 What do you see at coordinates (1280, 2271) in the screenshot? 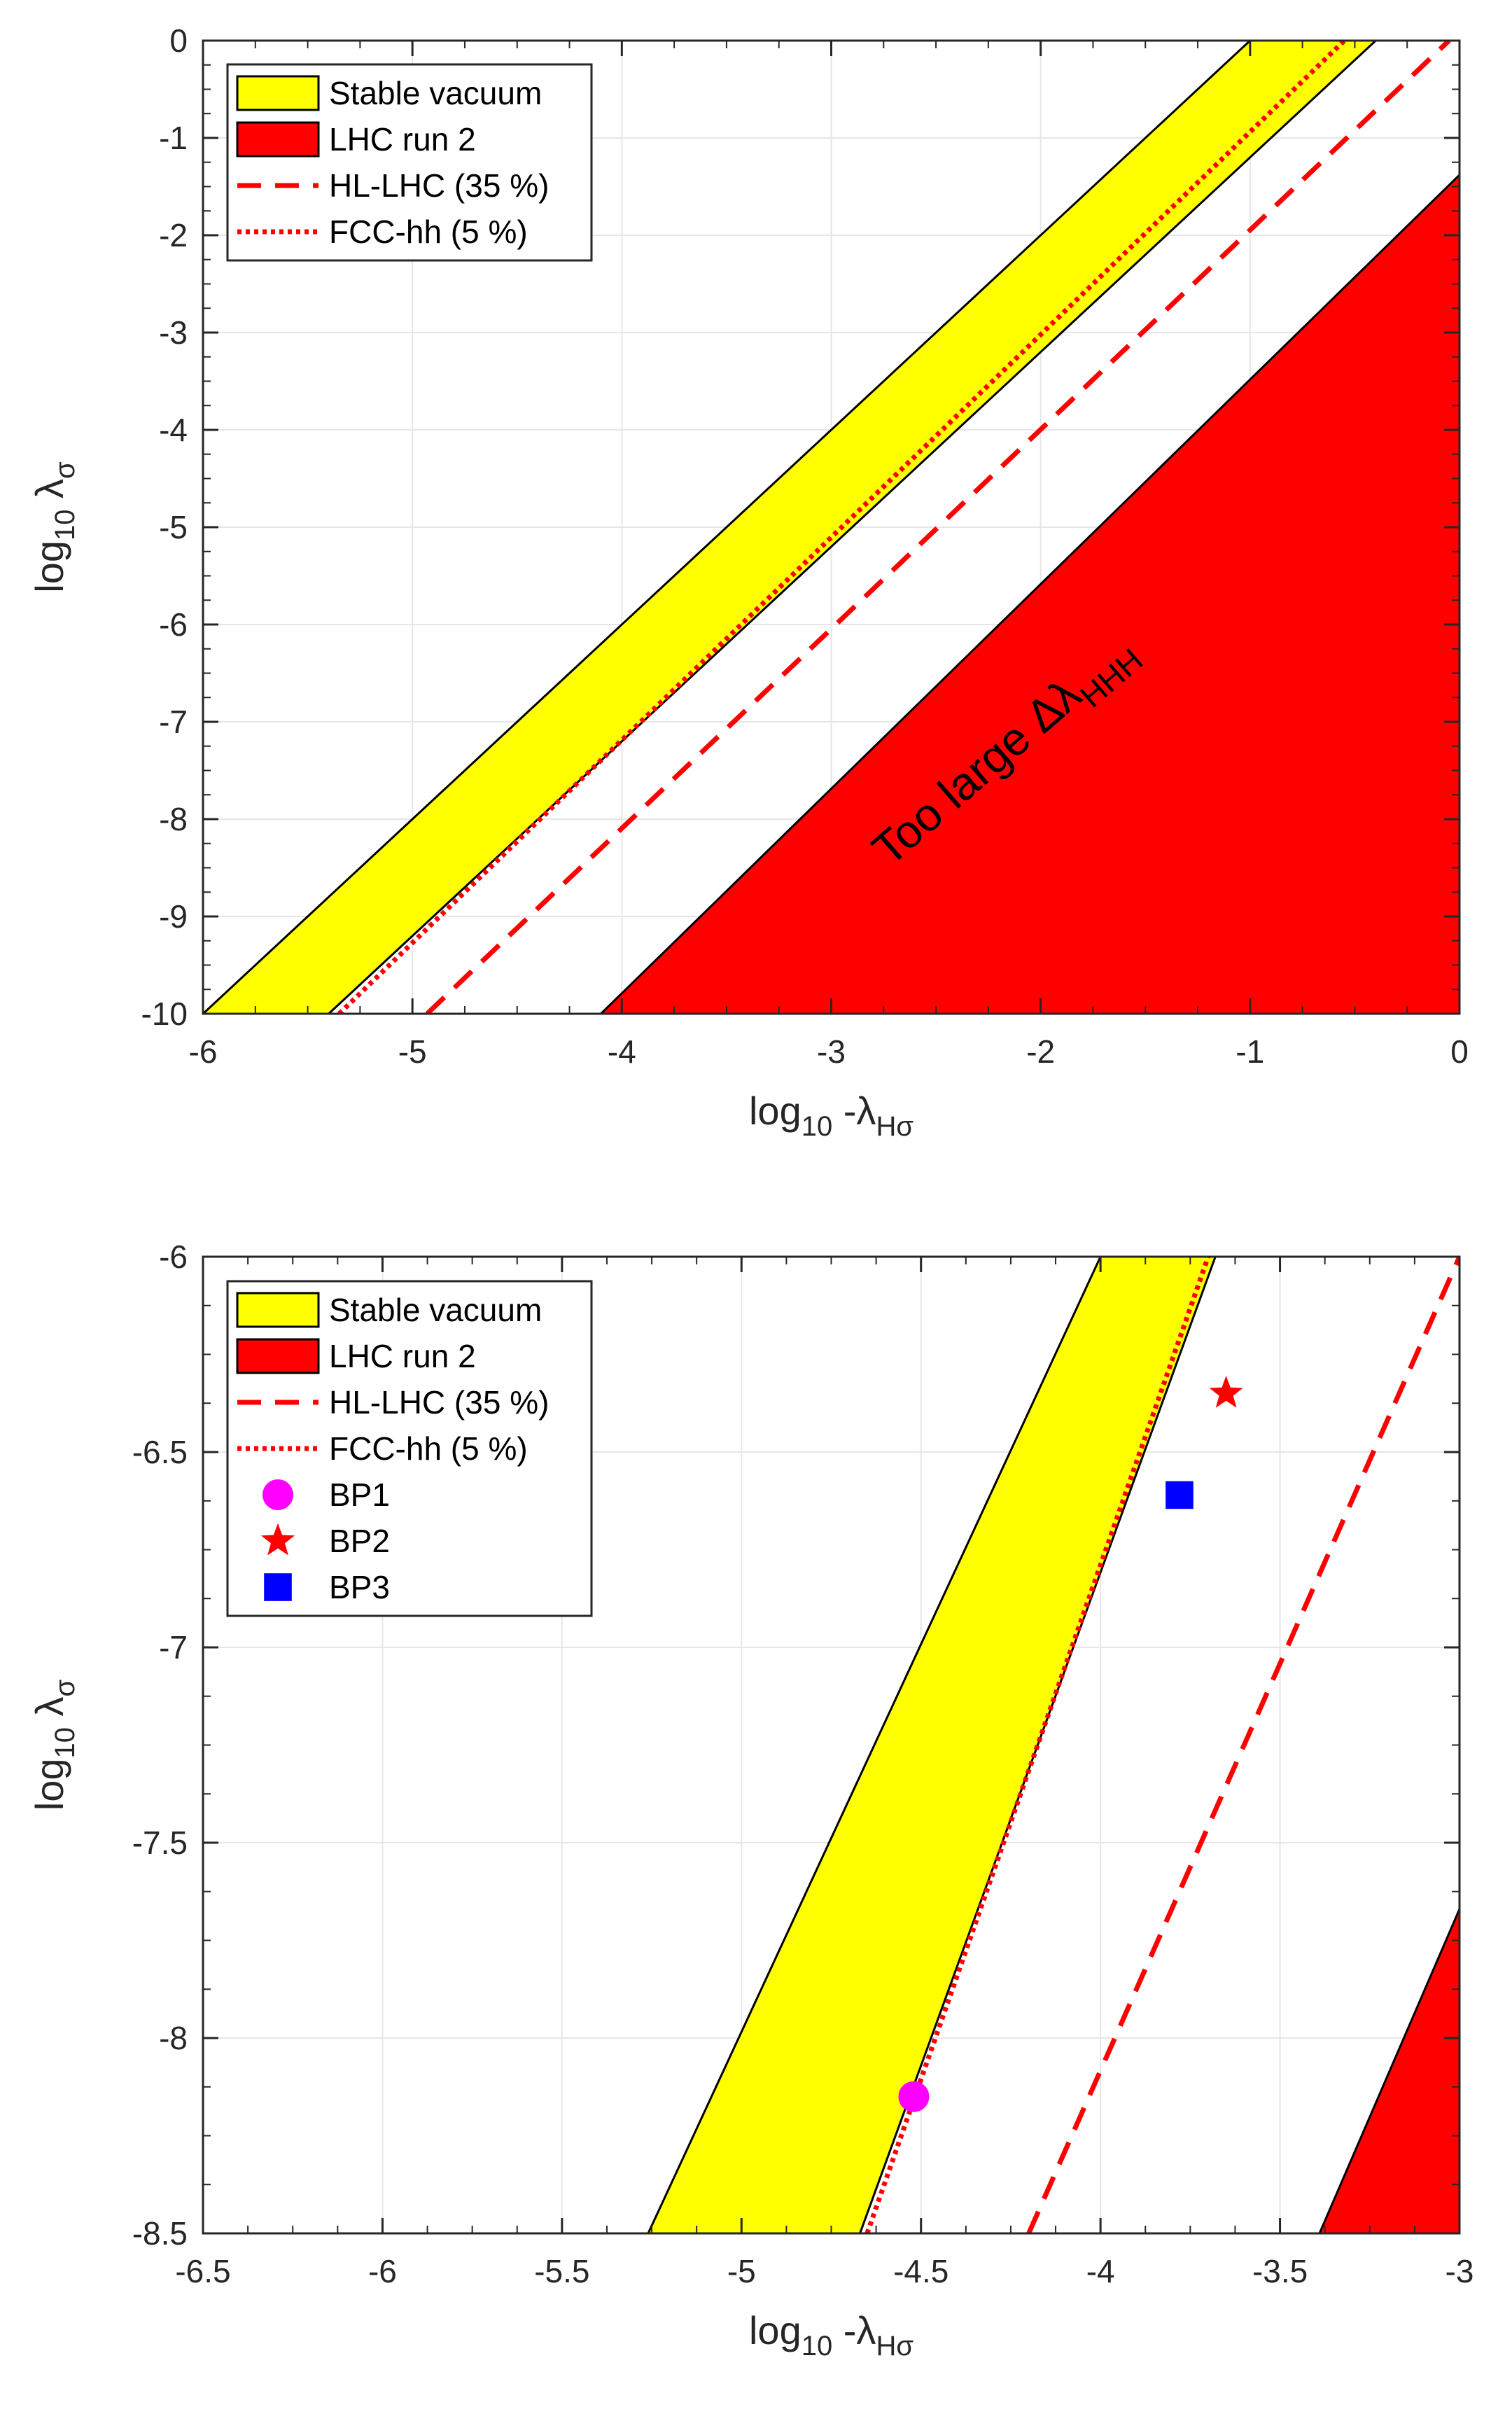
I see `x-tick-label: -3.5` at bounding box center [1280, 2271].